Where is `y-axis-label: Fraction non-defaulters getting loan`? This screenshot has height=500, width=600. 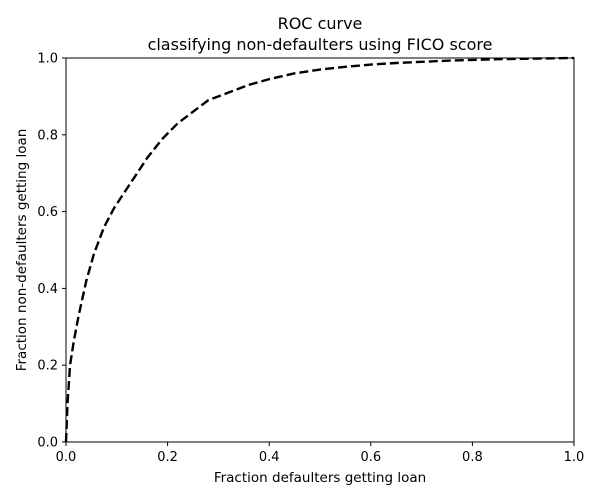
y-axis-label: Fraction non-defaulters getting loan is located at coordinates (22, 250).